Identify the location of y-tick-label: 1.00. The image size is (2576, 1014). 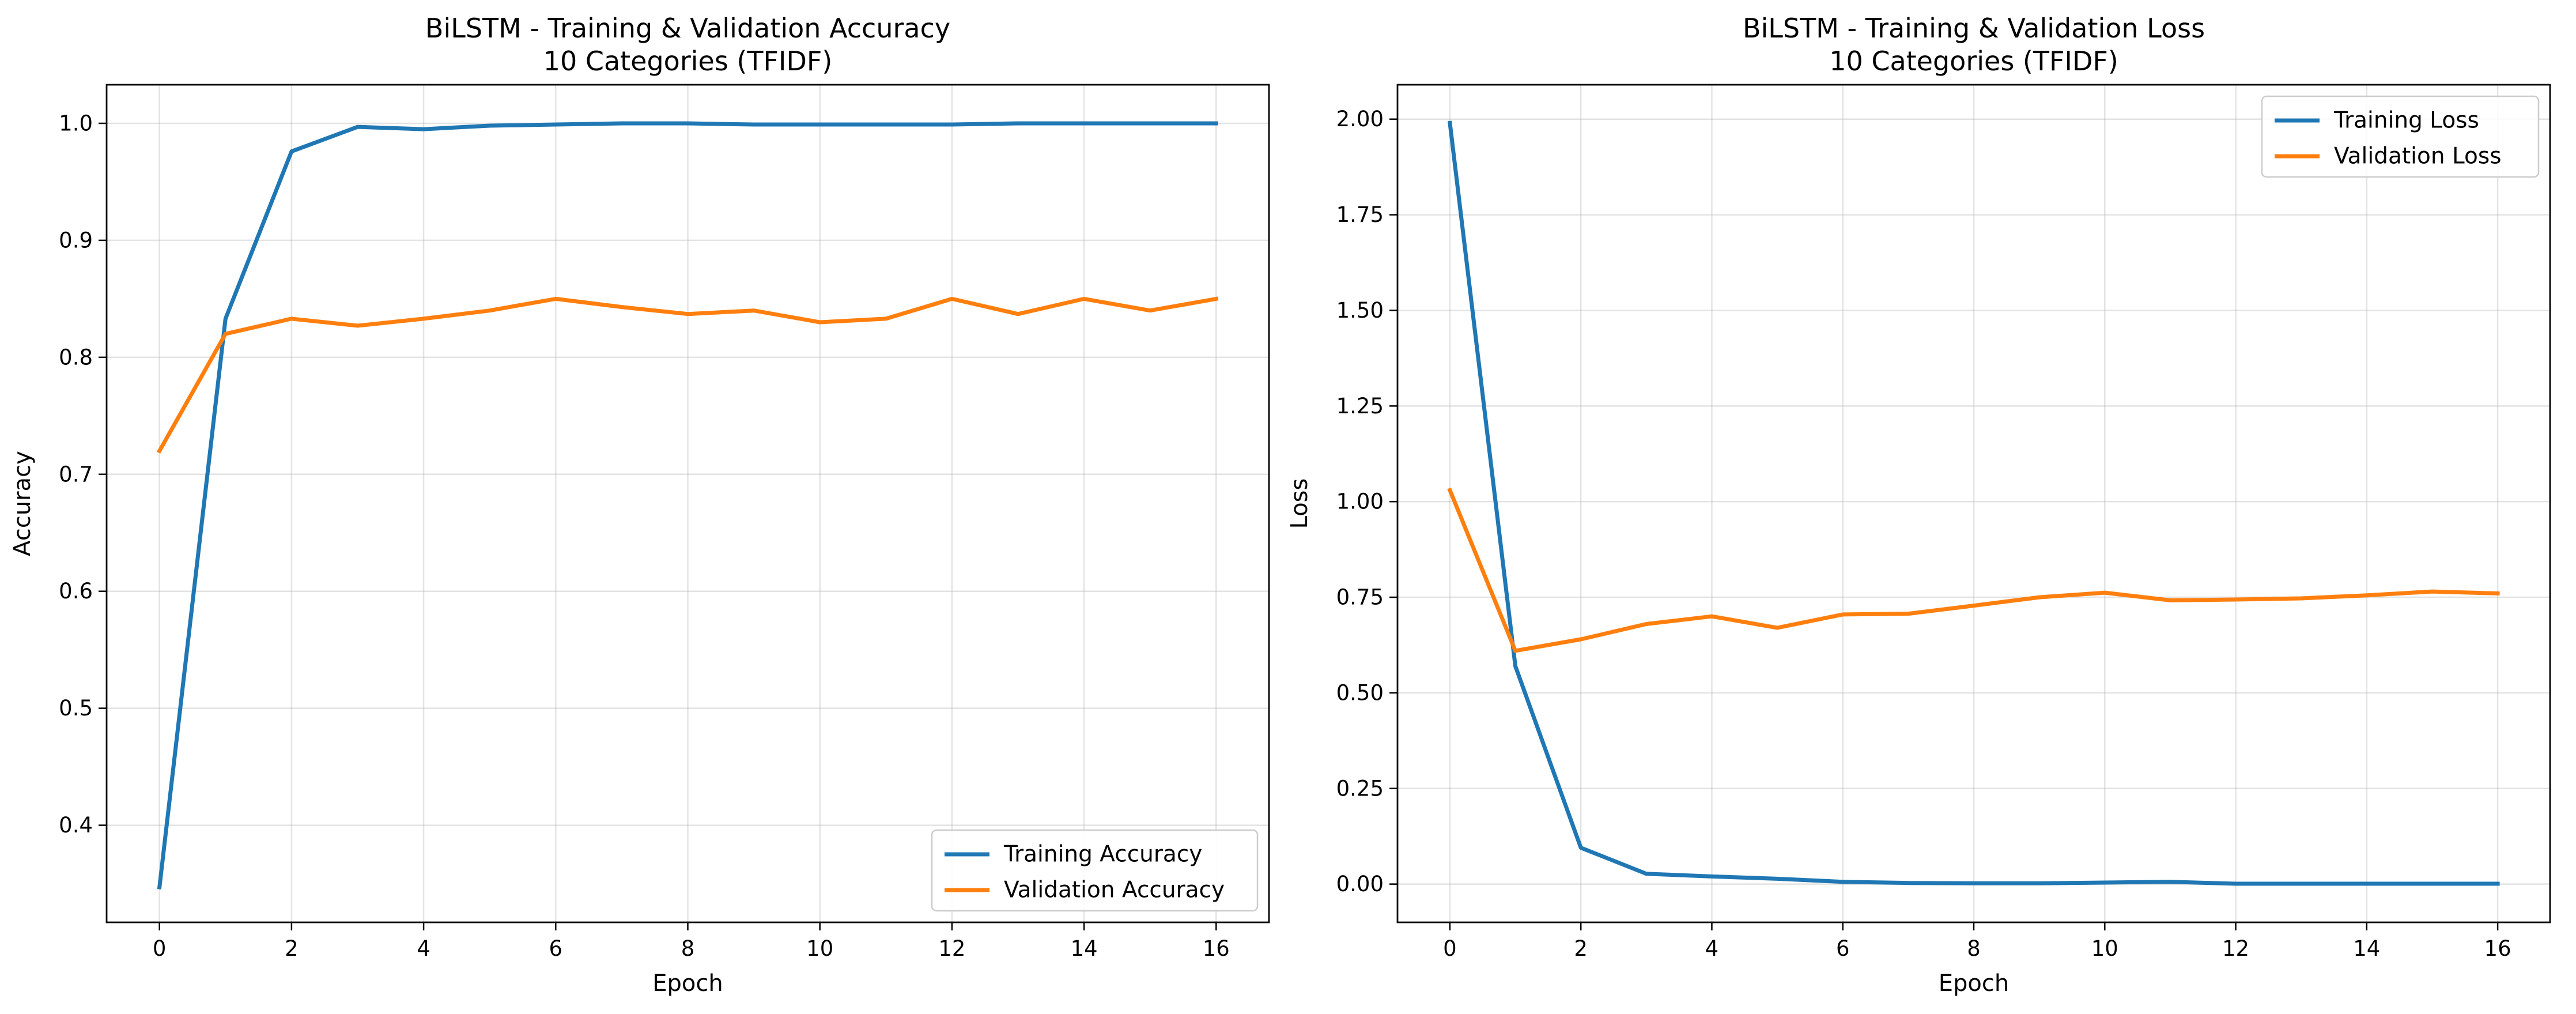
(1360, 501).